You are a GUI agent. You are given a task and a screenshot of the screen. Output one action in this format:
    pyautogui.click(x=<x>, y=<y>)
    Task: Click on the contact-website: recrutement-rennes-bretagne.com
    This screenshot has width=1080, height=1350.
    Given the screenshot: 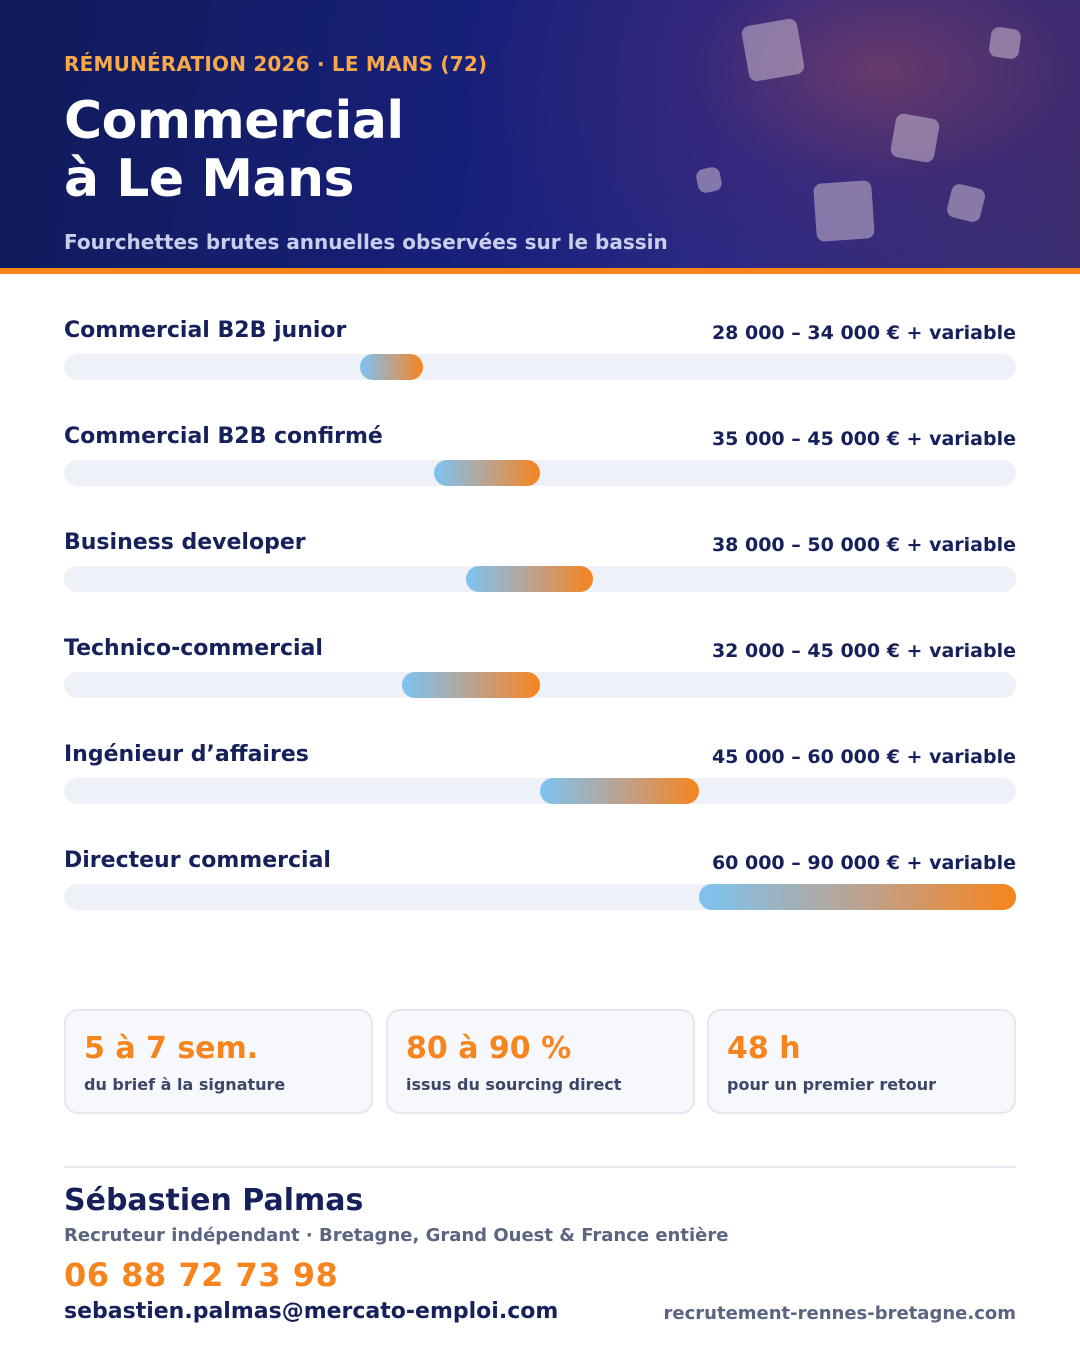 What is the action you would take?
    pyautogui.click(x=839, y=1313)
    